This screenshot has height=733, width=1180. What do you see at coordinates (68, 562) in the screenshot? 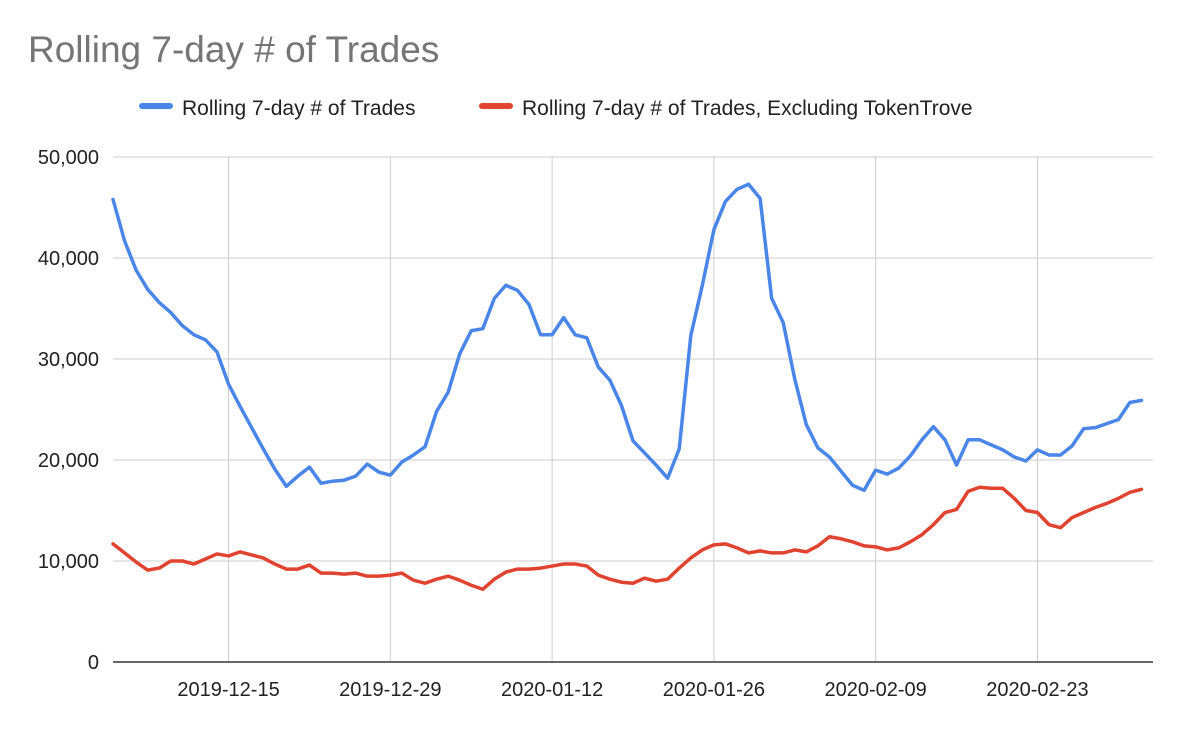
I see `y-tick-label: 10,000` at bounding box center [68, 562].